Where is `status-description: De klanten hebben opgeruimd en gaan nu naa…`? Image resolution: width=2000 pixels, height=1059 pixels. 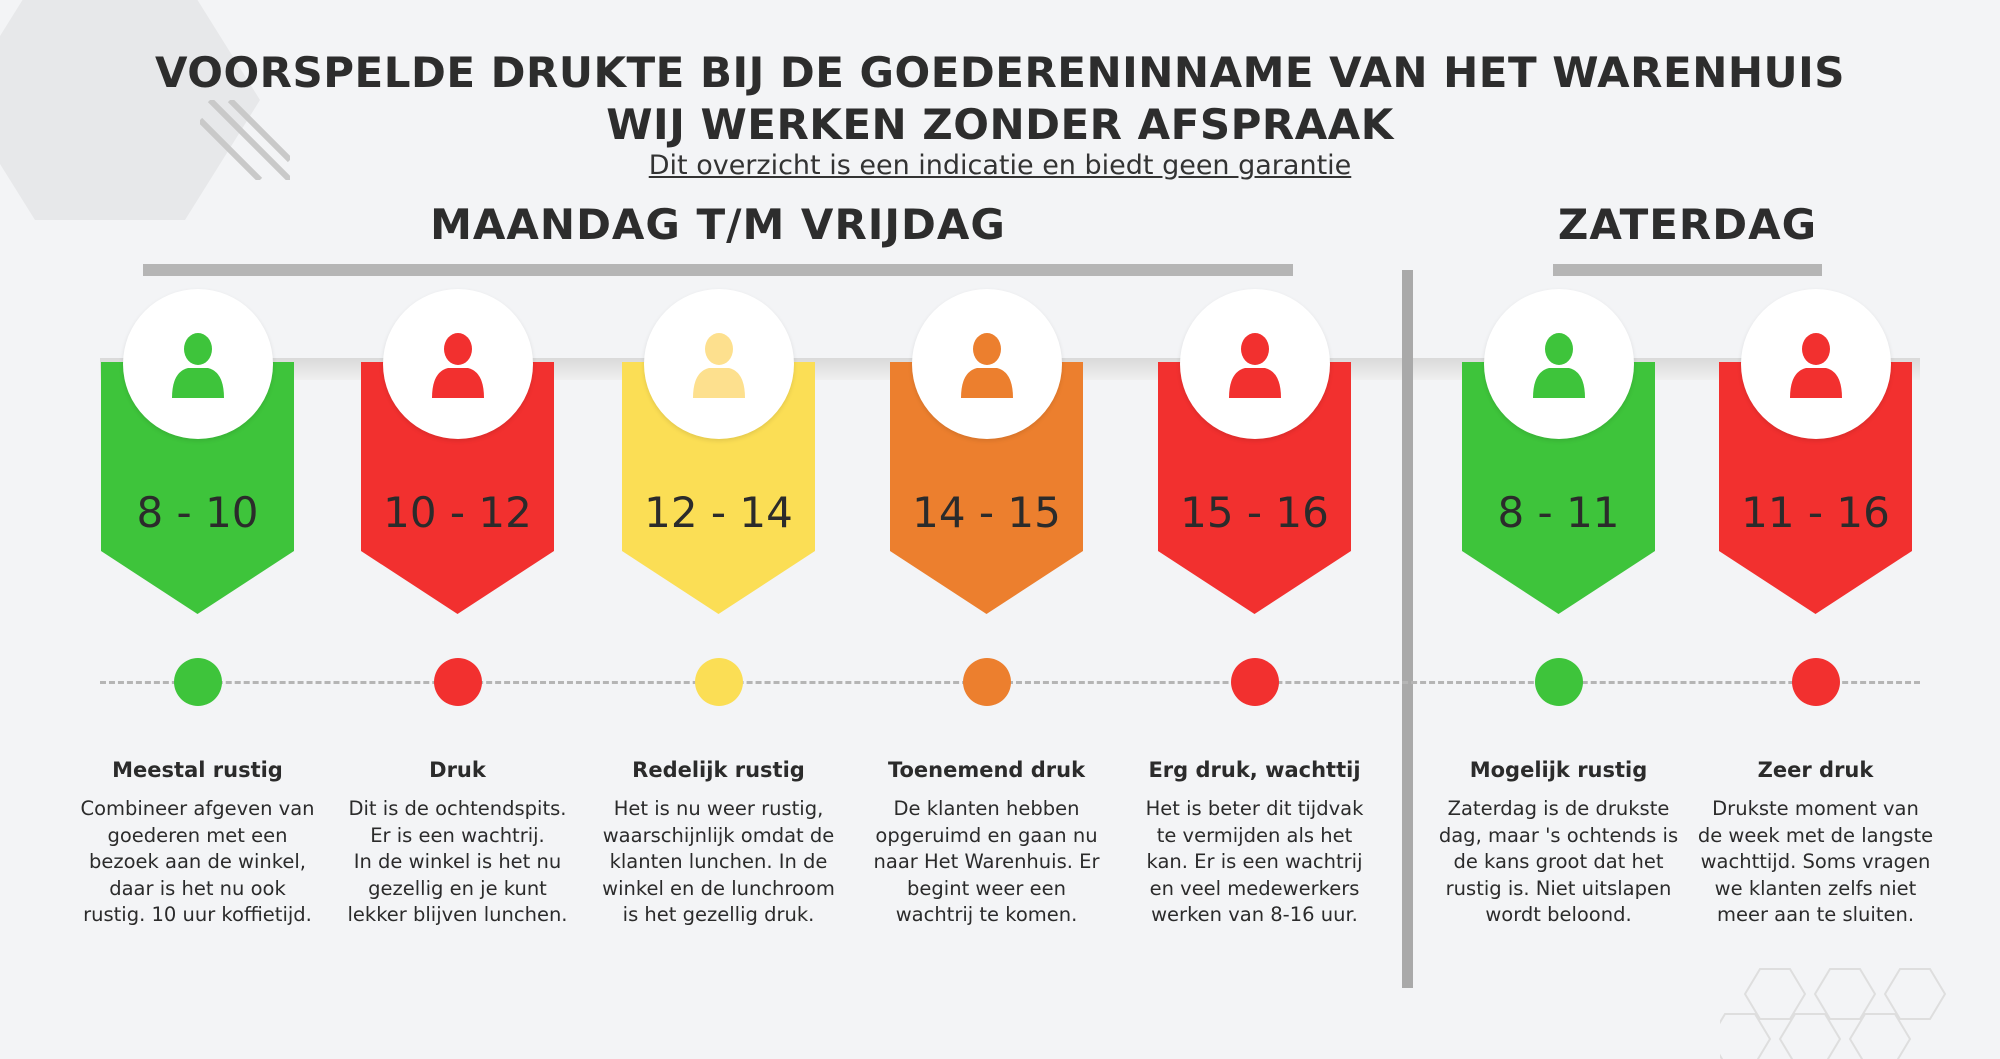 status-description: De klanten hebben opgeruimd en gaan nu naa… is located at coordinates (987, 862).